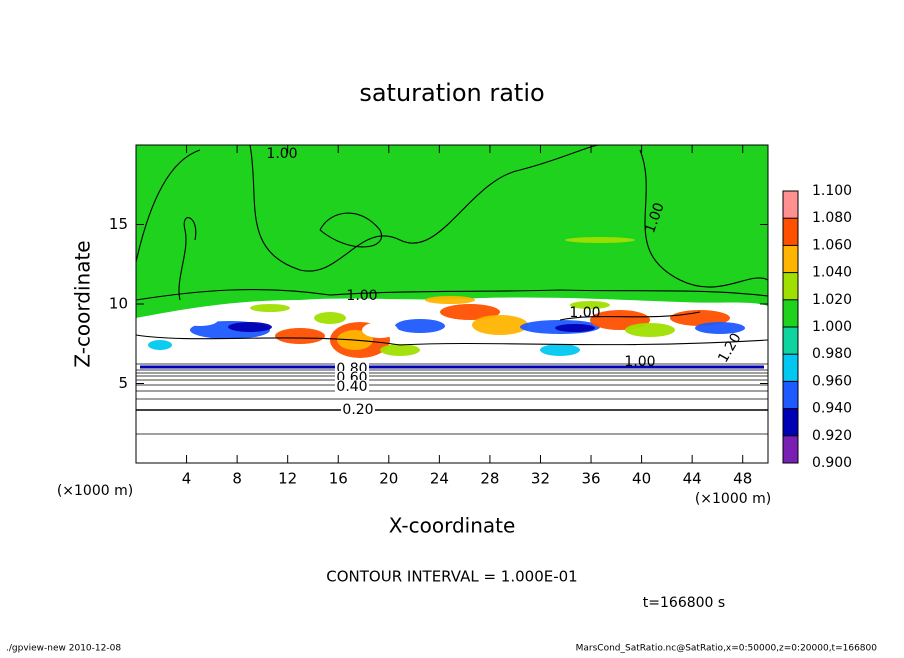 The height and width of the screenshot is (658, 904). Describe the element at coordinates (684, 603) in the screenshot. I see `time-label: t=166800 s` at that location.